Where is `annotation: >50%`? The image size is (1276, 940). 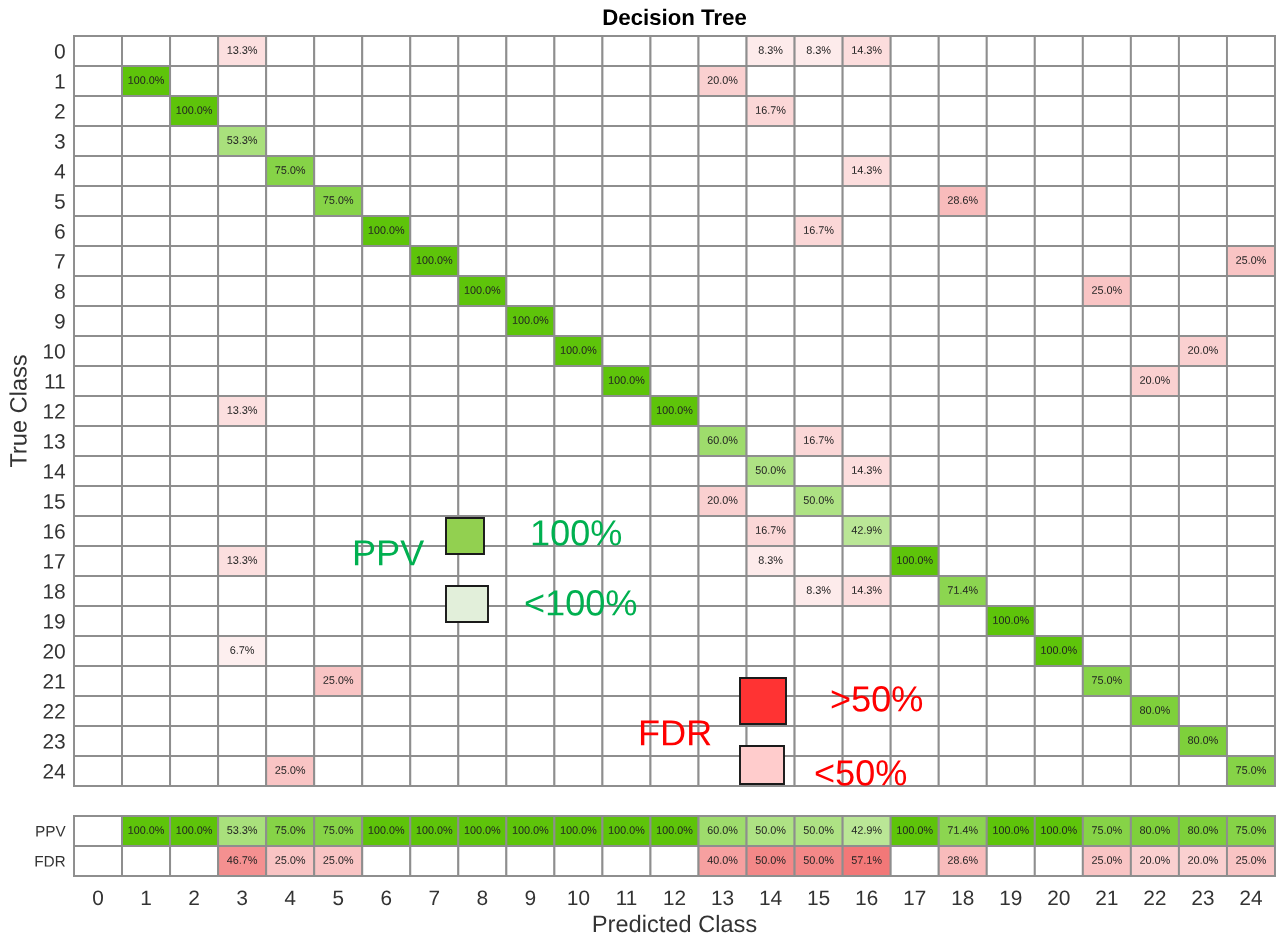 annotation: >50% is located at coordinates (877, 699).